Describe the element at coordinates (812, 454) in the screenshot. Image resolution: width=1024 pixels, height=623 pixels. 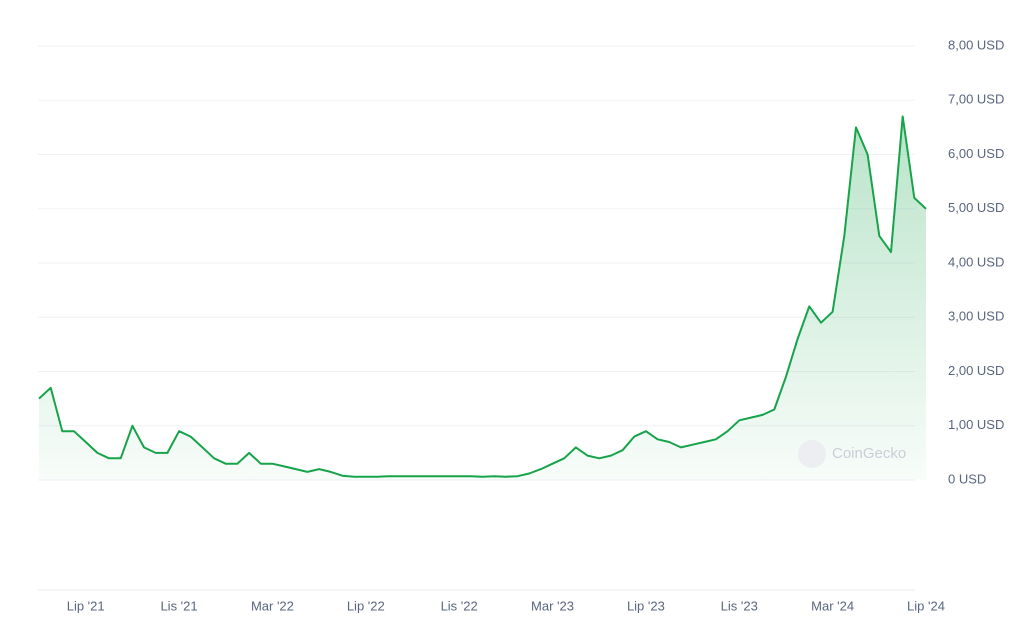
I see `watermark-logo` at that location.